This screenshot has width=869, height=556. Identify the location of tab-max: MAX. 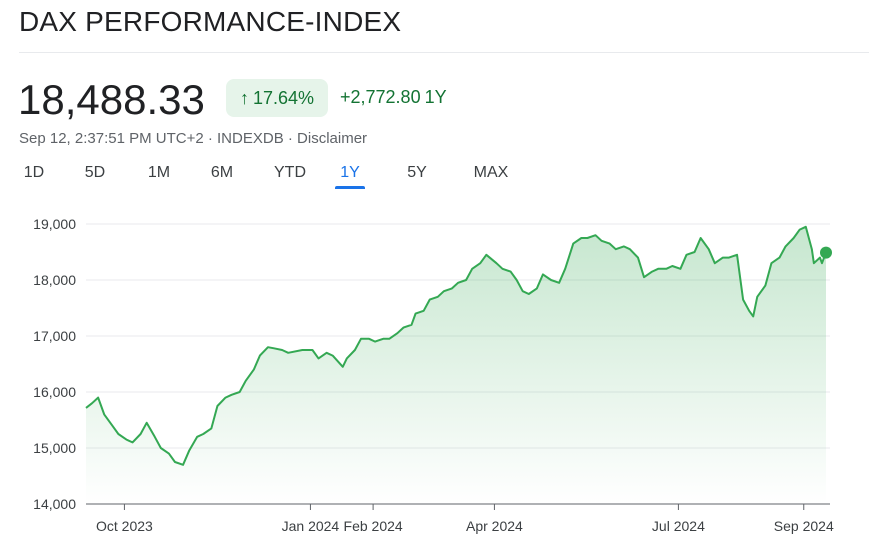
(491, 172).